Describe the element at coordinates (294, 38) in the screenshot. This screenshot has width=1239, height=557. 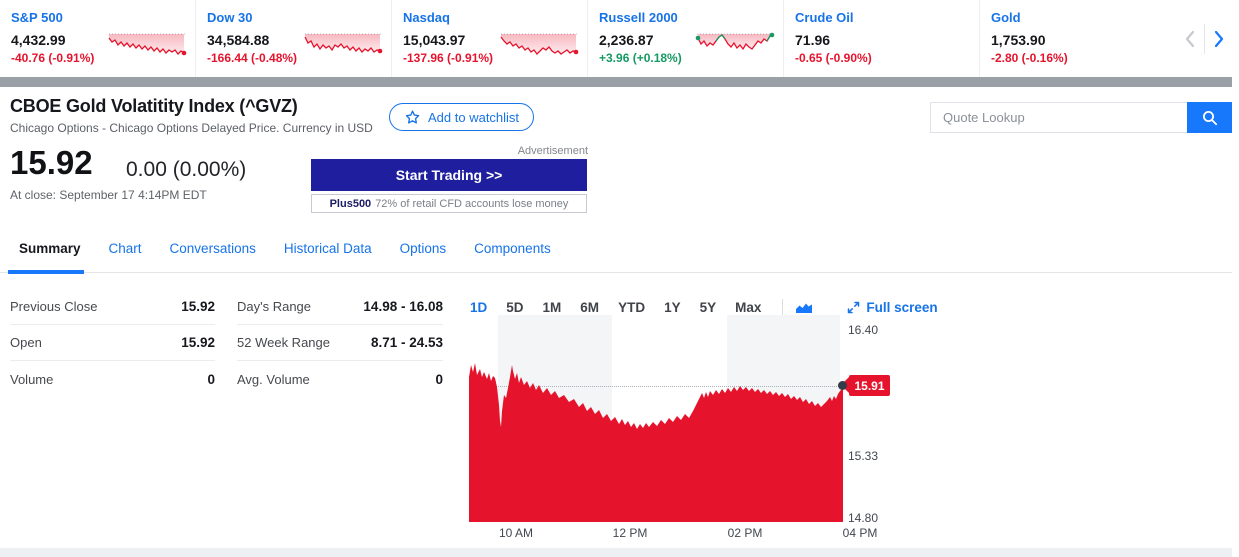
I see `ticker-dow30: Dow 30 34,584.88 -166.44 (-0.48%)` at that location.